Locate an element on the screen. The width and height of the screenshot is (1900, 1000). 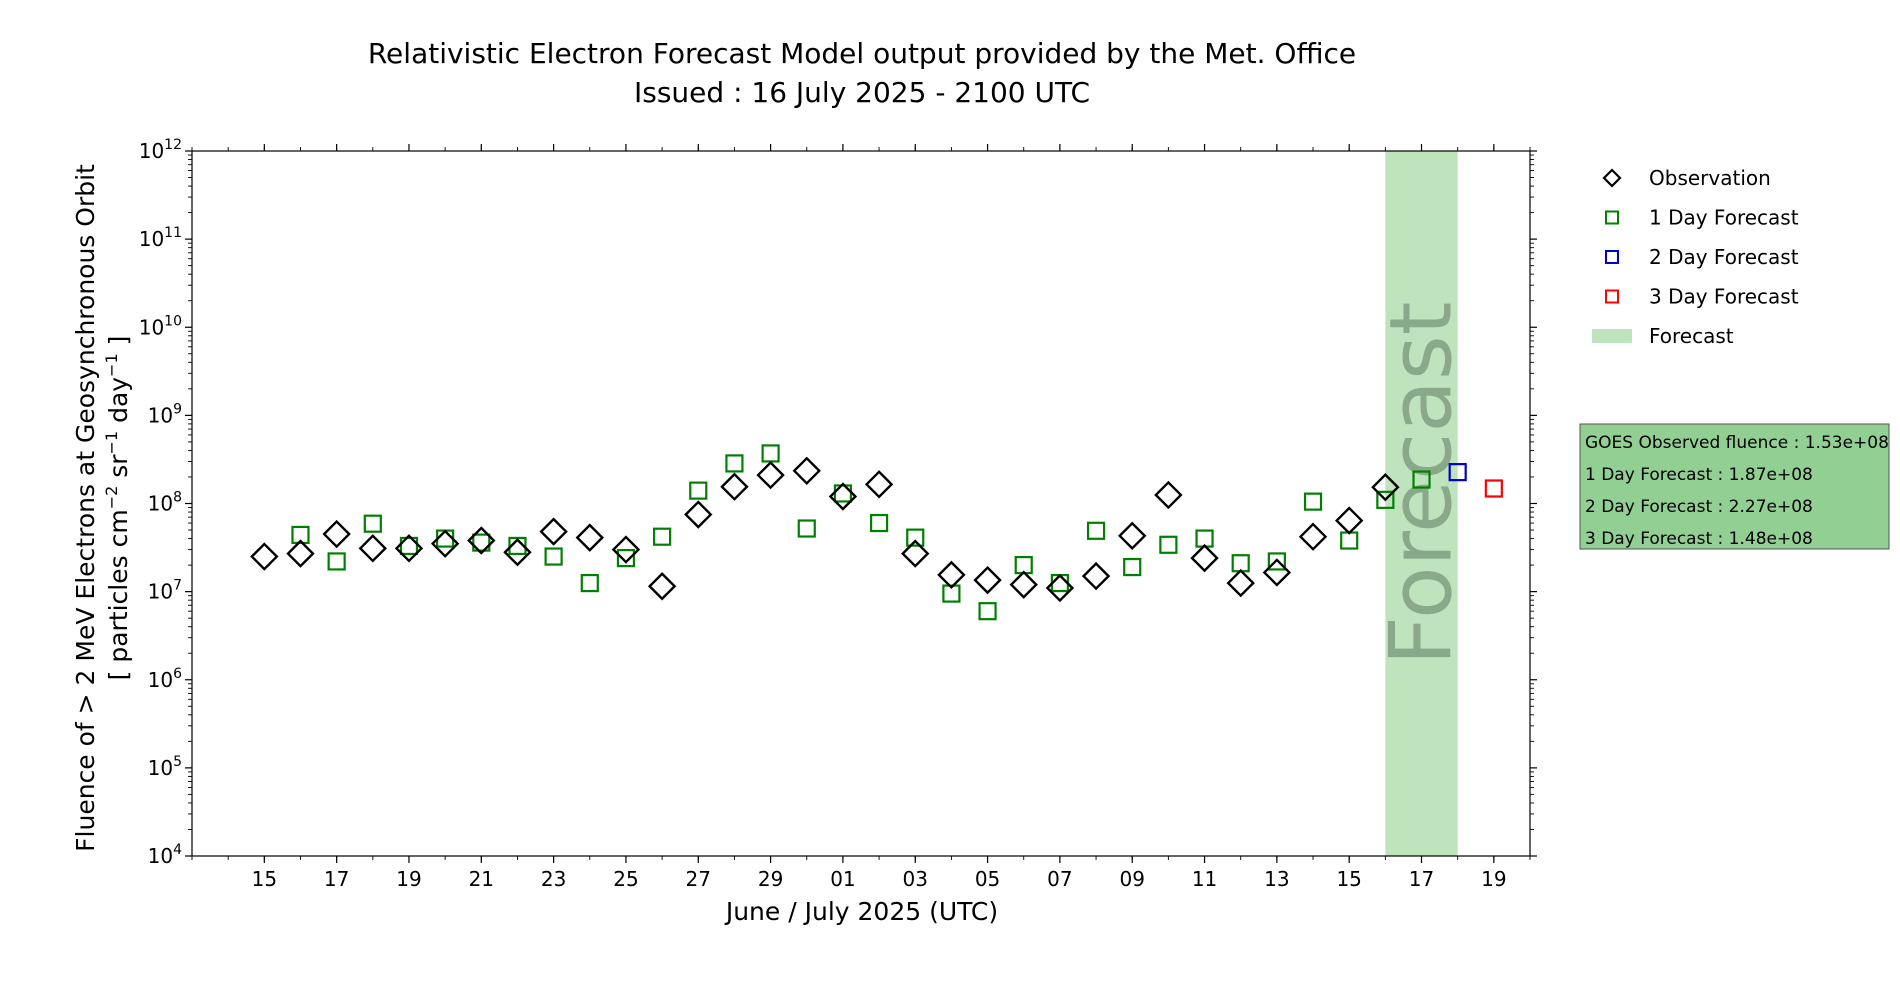
x-tick-label: 29 is located at coordinates (770, 879).